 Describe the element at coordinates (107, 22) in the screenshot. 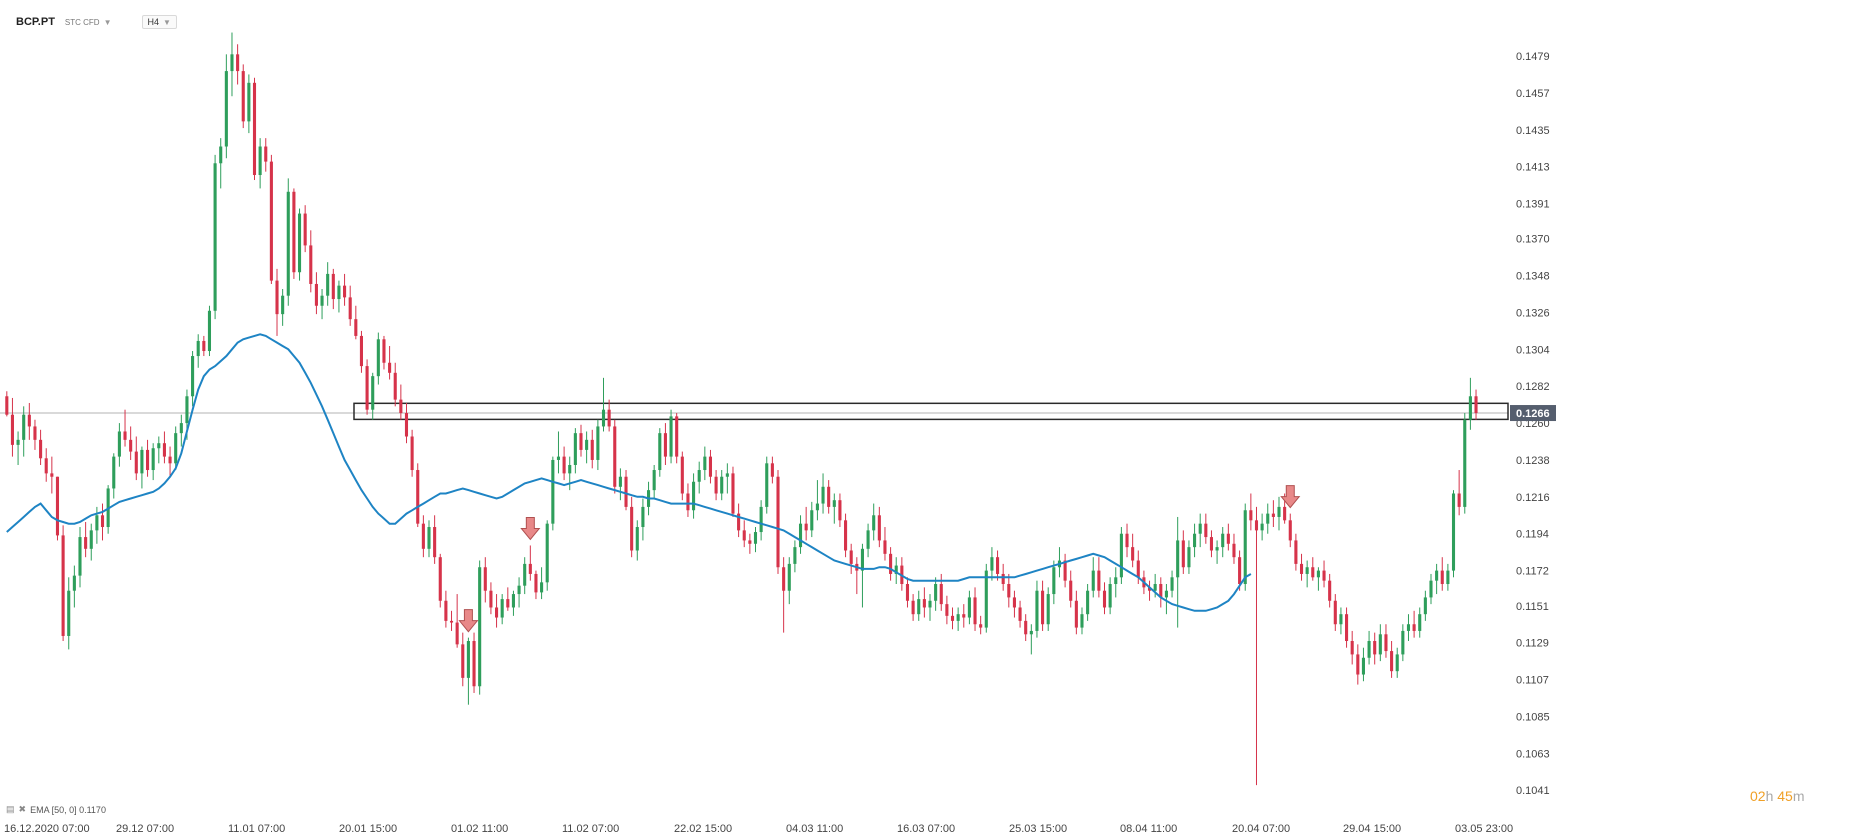

I see `instrument-dropdown-icon: ▼` at that location.